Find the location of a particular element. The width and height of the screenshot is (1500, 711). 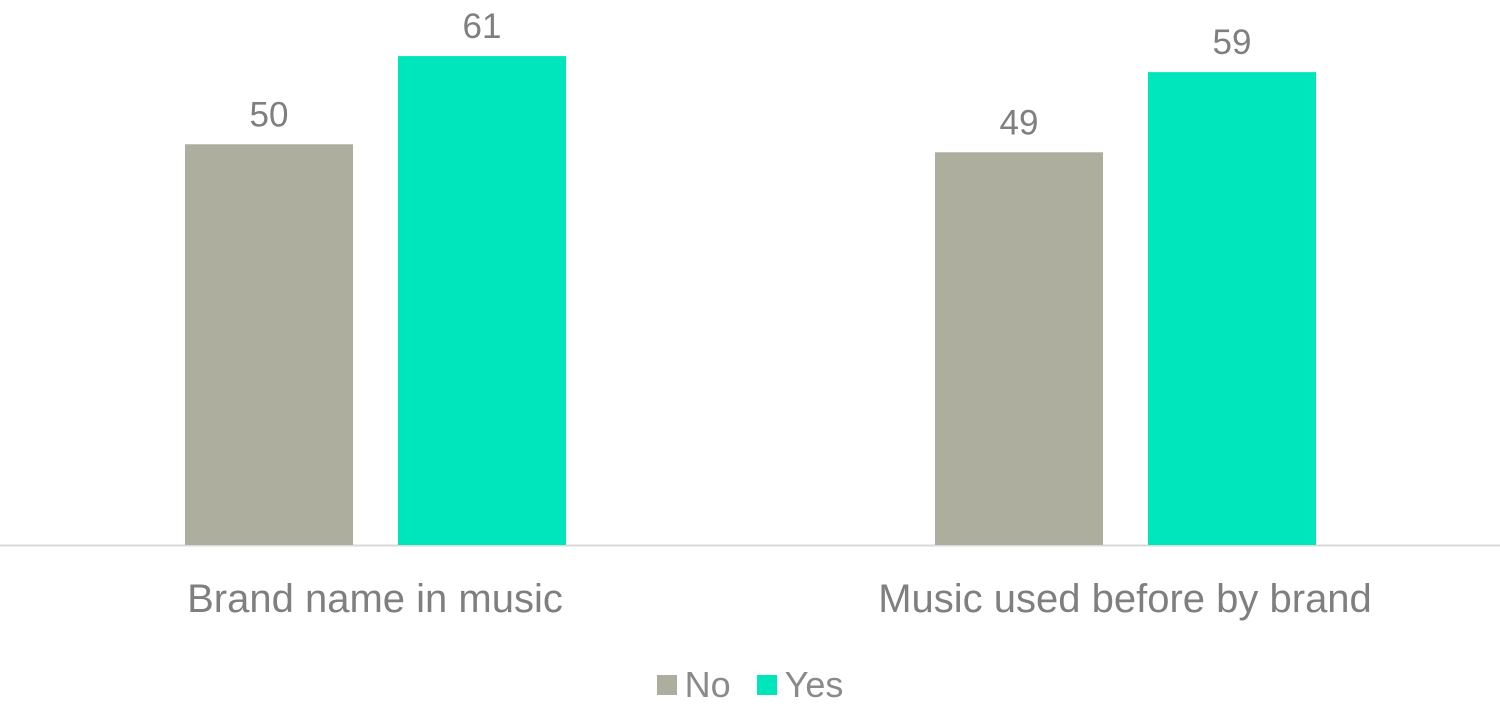

data-label: 61 is located at coordinates (482, 26).